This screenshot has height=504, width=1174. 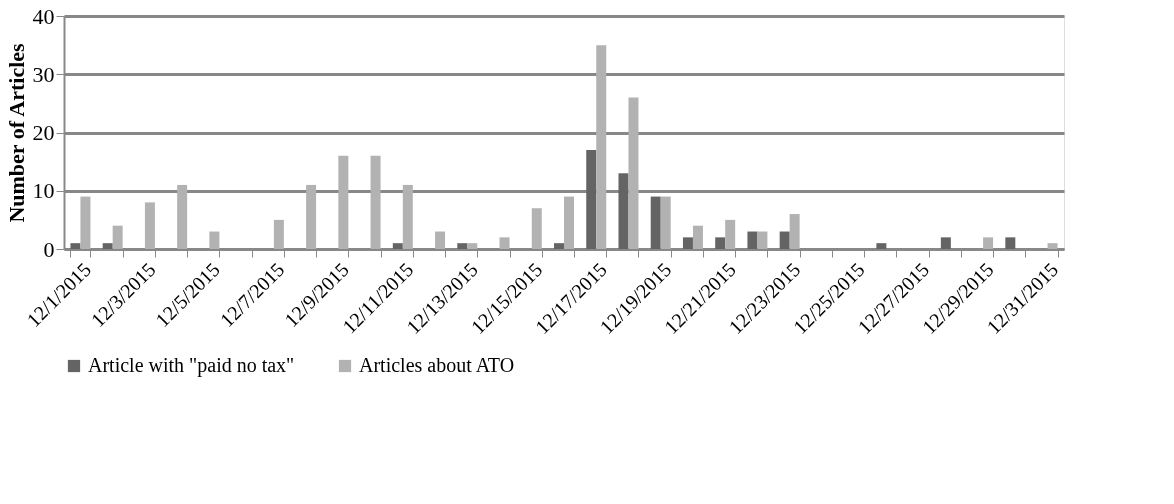 What do you see at coordinates (49, 249) in the screenshot?
I see `y-tick-label: 0` at bounding box center [49, 249].